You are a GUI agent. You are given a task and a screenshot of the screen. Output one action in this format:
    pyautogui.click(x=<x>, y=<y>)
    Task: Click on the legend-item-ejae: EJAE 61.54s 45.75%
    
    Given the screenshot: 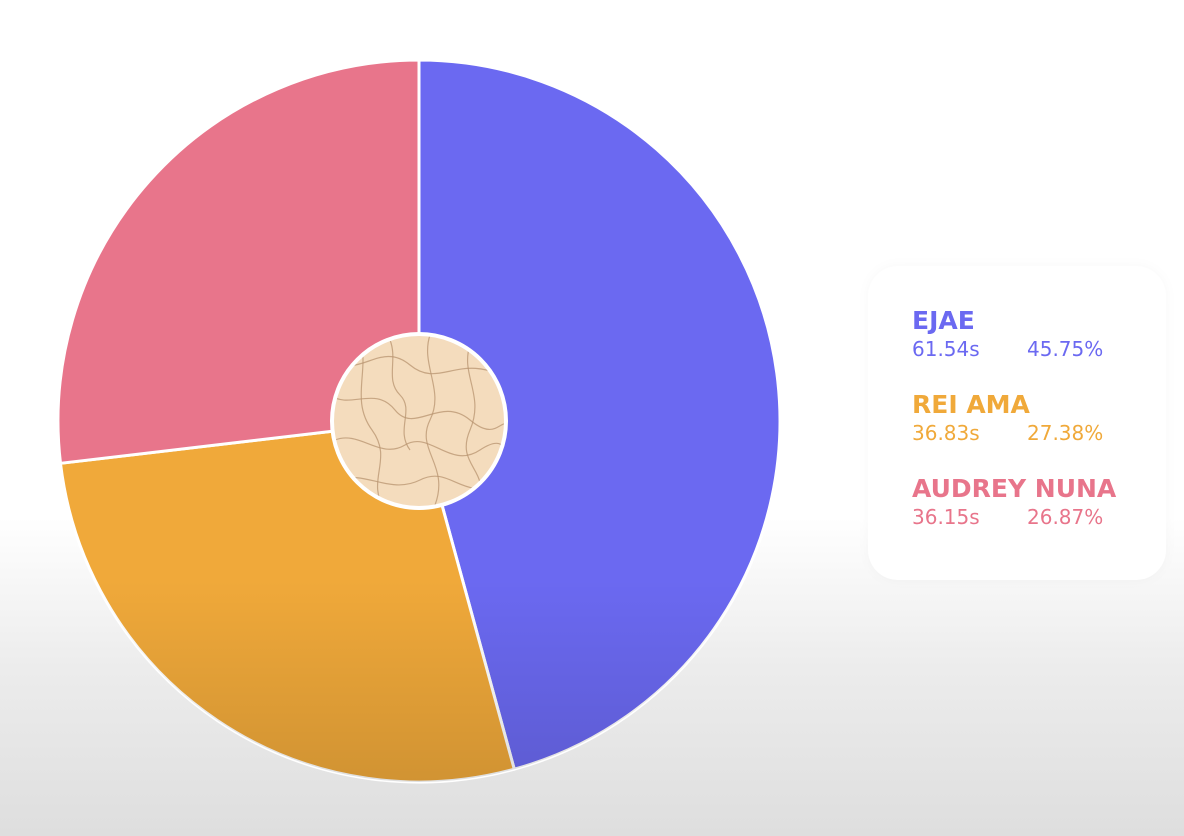 What is the action you would take?
    pyautogui.click(x=1007, y=334)
    